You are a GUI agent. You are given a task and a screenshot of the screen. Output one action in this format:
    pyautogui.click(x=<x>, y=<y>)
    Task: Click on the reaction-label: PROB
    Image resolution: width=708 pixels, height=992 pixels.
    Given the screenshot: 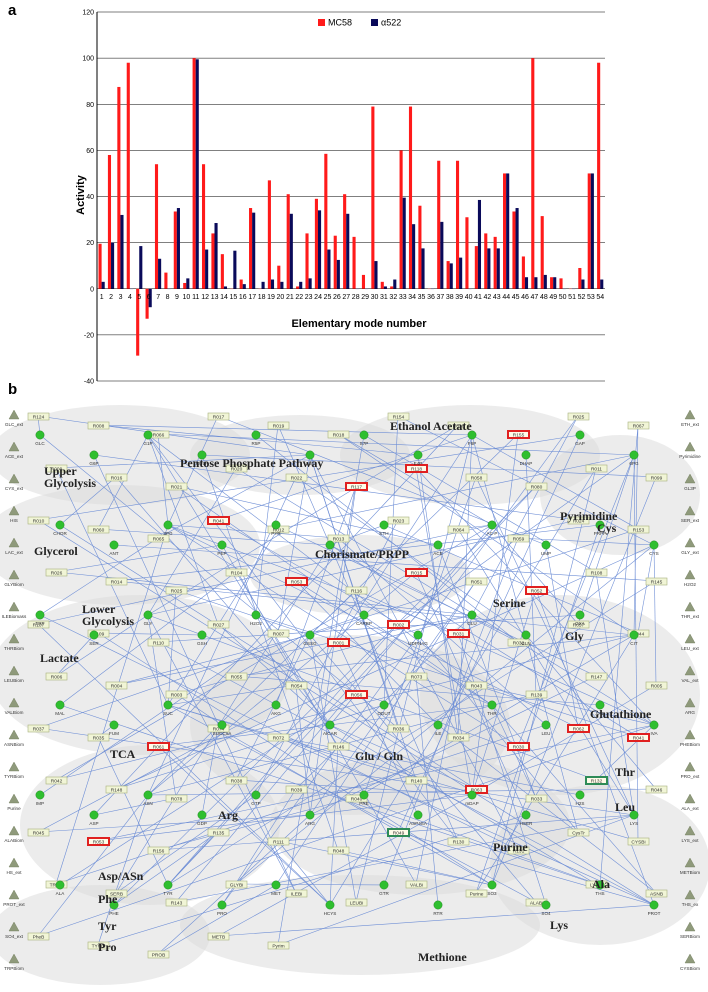 What is the action you would take?
    pyautogui.click(x=159, y=955)
    